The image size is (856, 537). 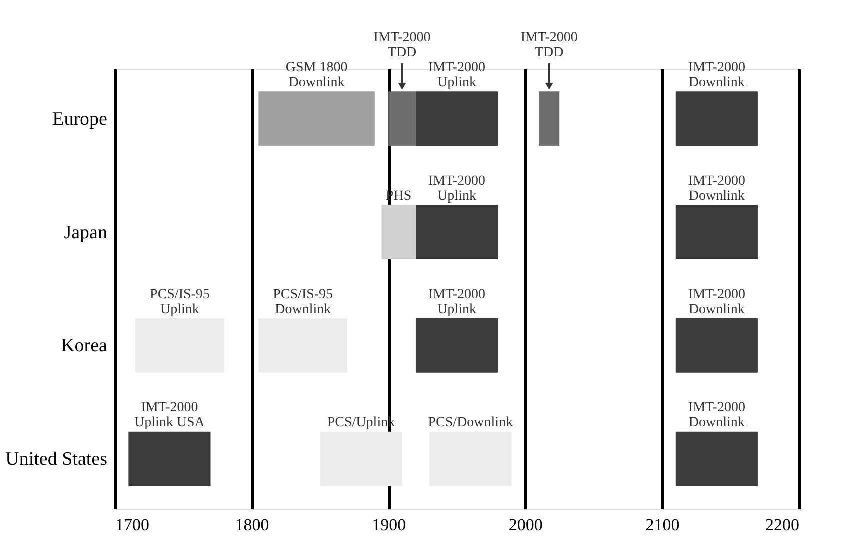 What do you see at coordinates (80, 119) in the screenshot?
I see `y-tick-label: Europe` at bounding box center [80, 119].